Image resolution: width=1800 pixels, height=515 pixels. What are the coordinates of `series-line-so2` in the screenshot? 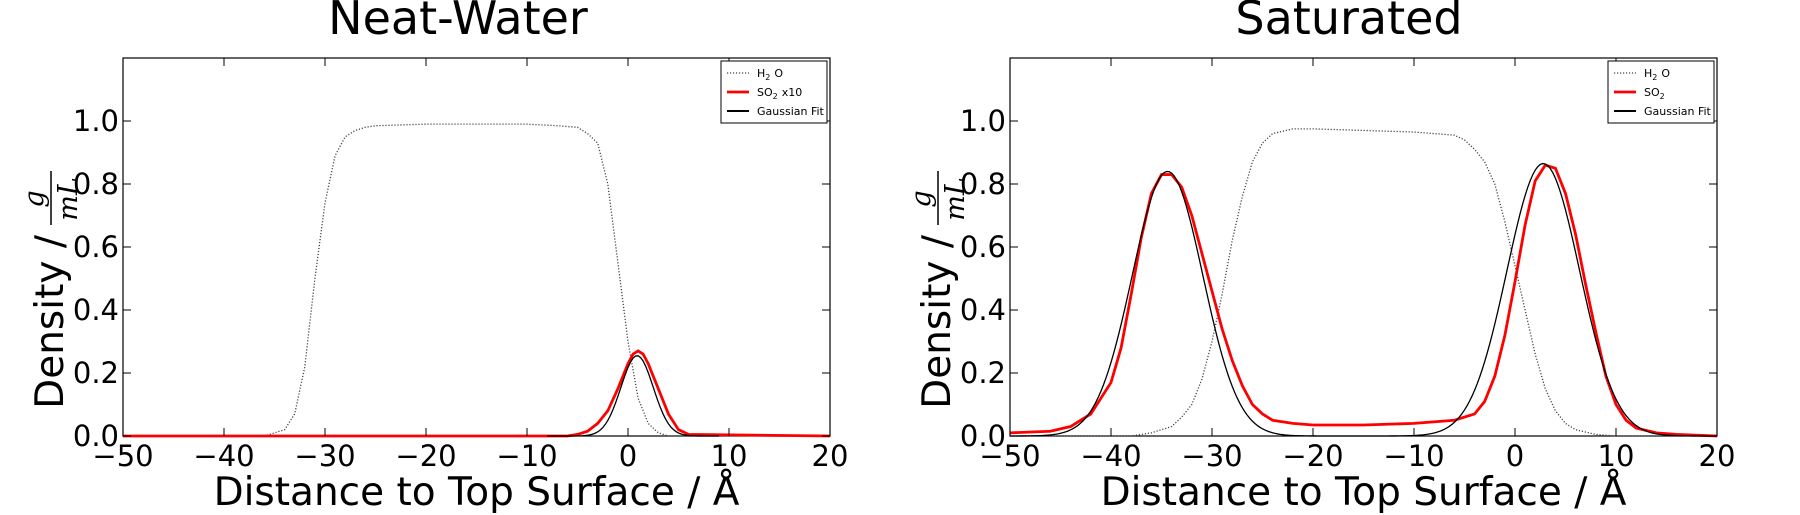 It's located at (477, 393).